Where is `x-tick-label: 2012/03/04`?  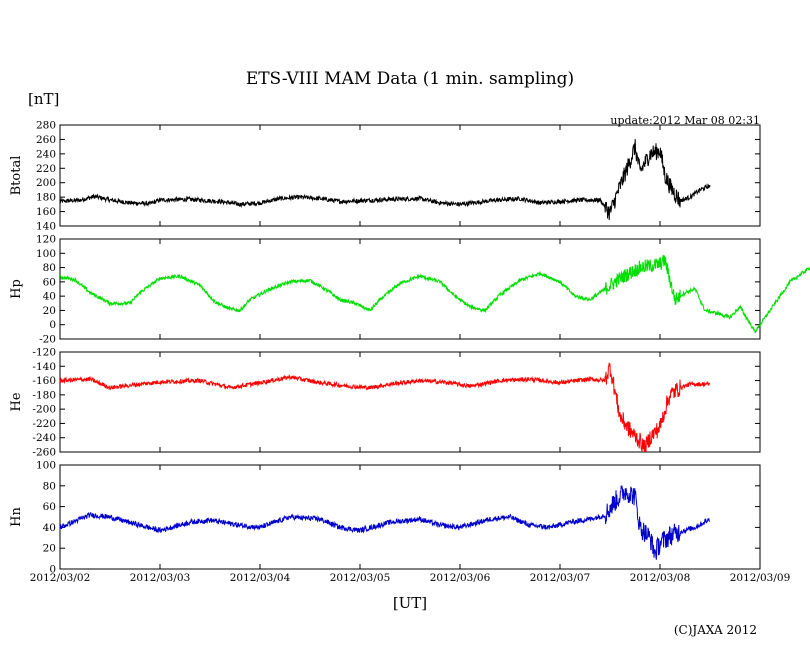 x-tick-label: 2012/03/04 is located at coordinates (260, 578).